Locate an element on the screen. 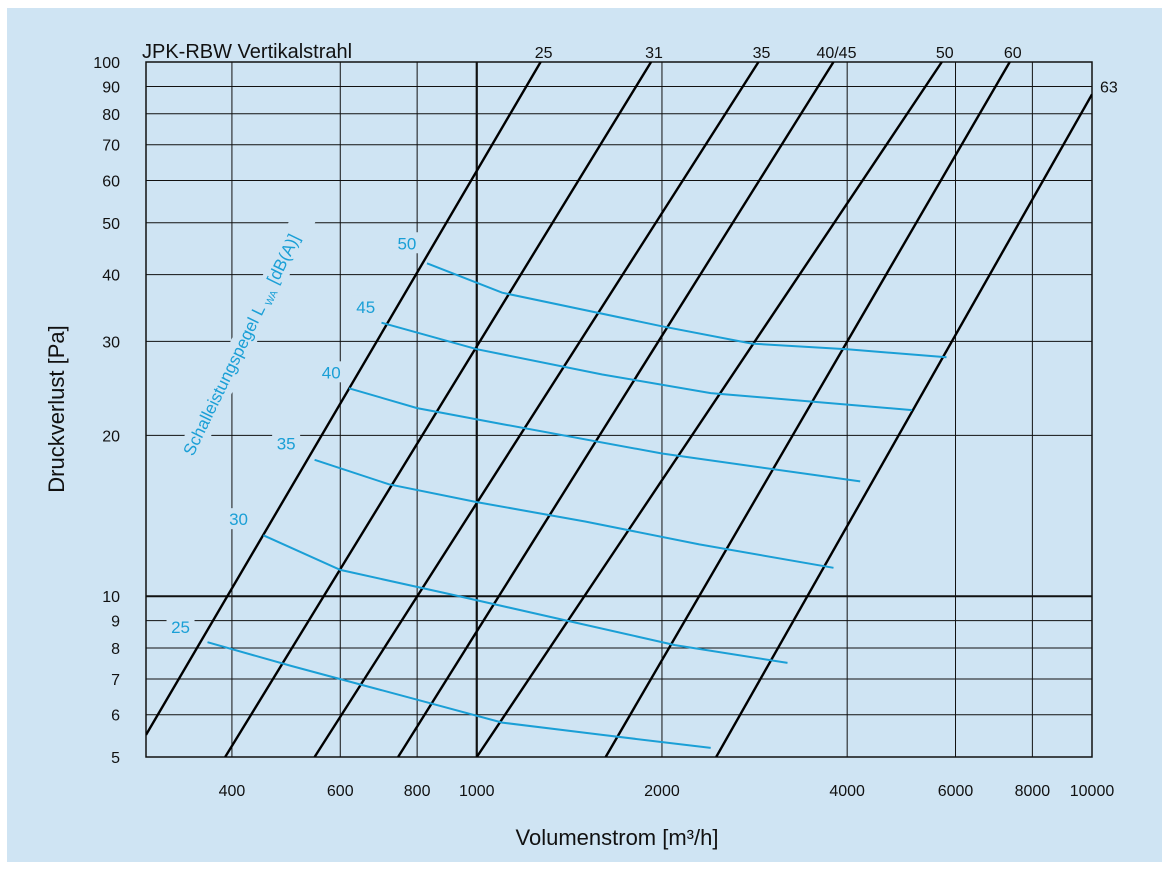 The image size is (1169, 869). y-tick-label: 80 is located at coordinates (111, 115).